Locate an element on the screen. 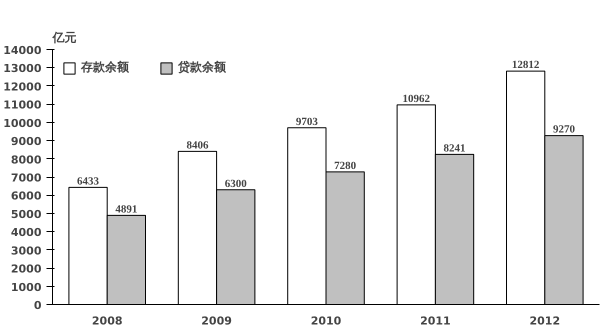  legend-label: 存款余额 is located at coordinates (105, 67).